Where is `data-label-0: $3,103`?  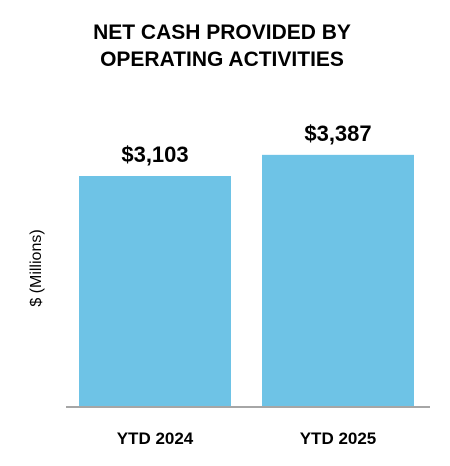
data-label-0: $3,103 is located at coordinates (154, 154).